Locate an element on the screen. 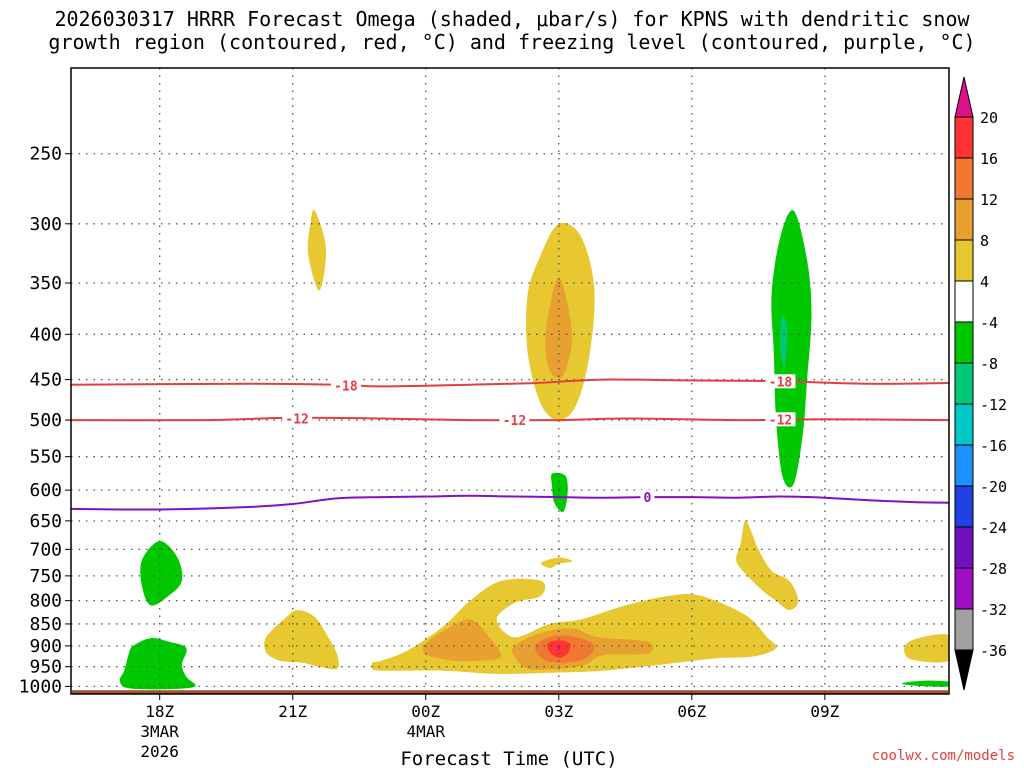 The height and width of the screenshot is (768, 1024). colorbar-label-5: -4 is located at coordinates (989, 323).